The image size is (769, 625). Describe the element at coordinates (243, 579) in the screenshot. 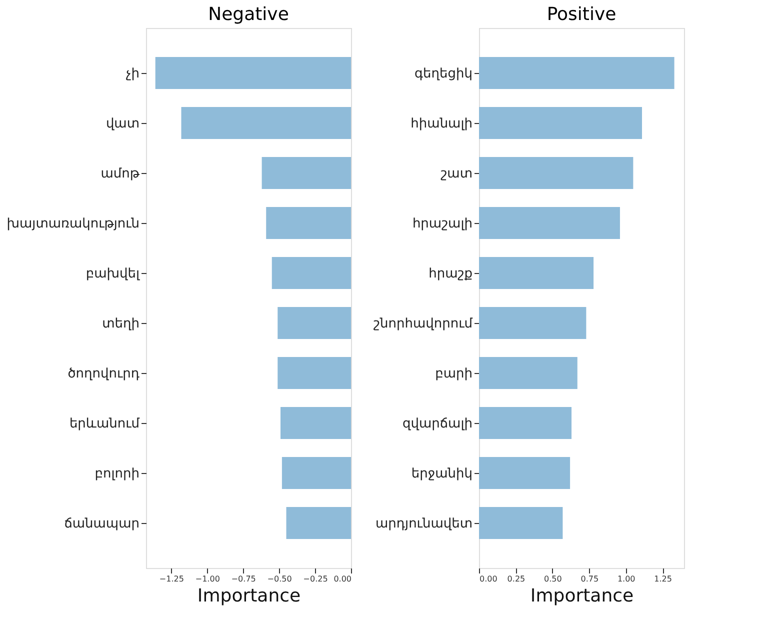

I see `x-tick-label: −0.75` at that location.